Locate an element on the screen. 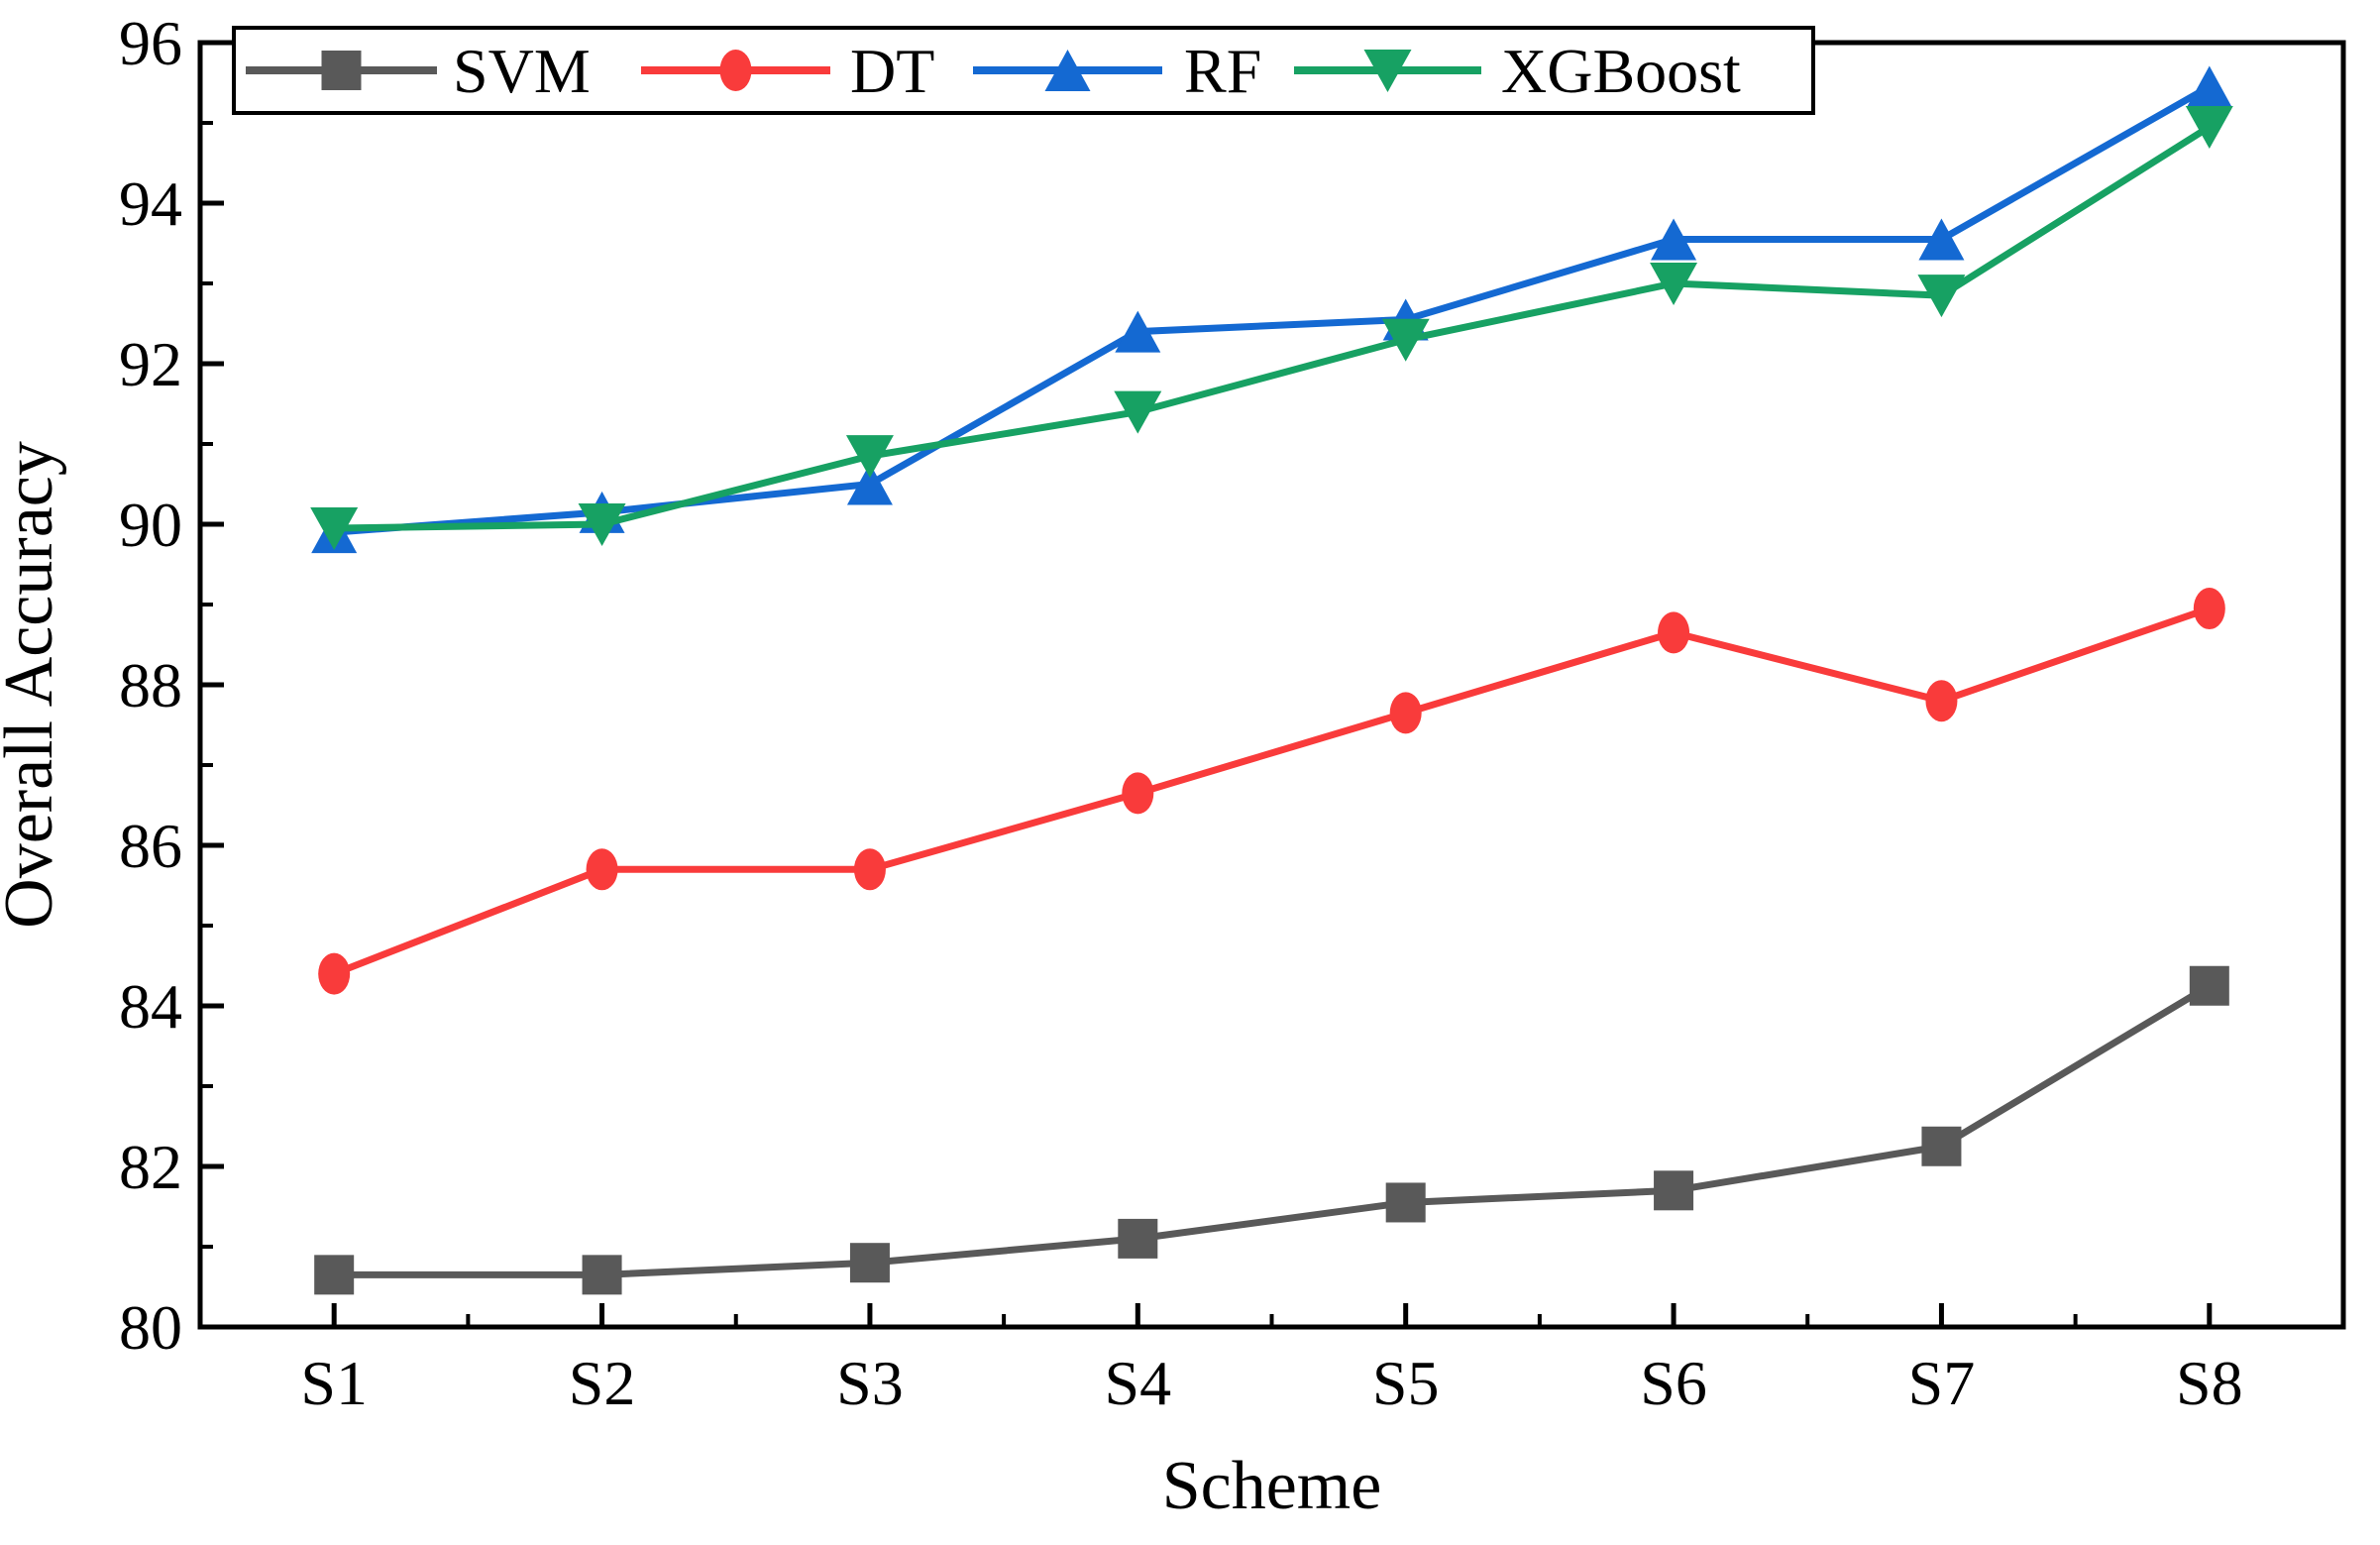  y-tick-label: 84 is located at coordinates (150, 1006).